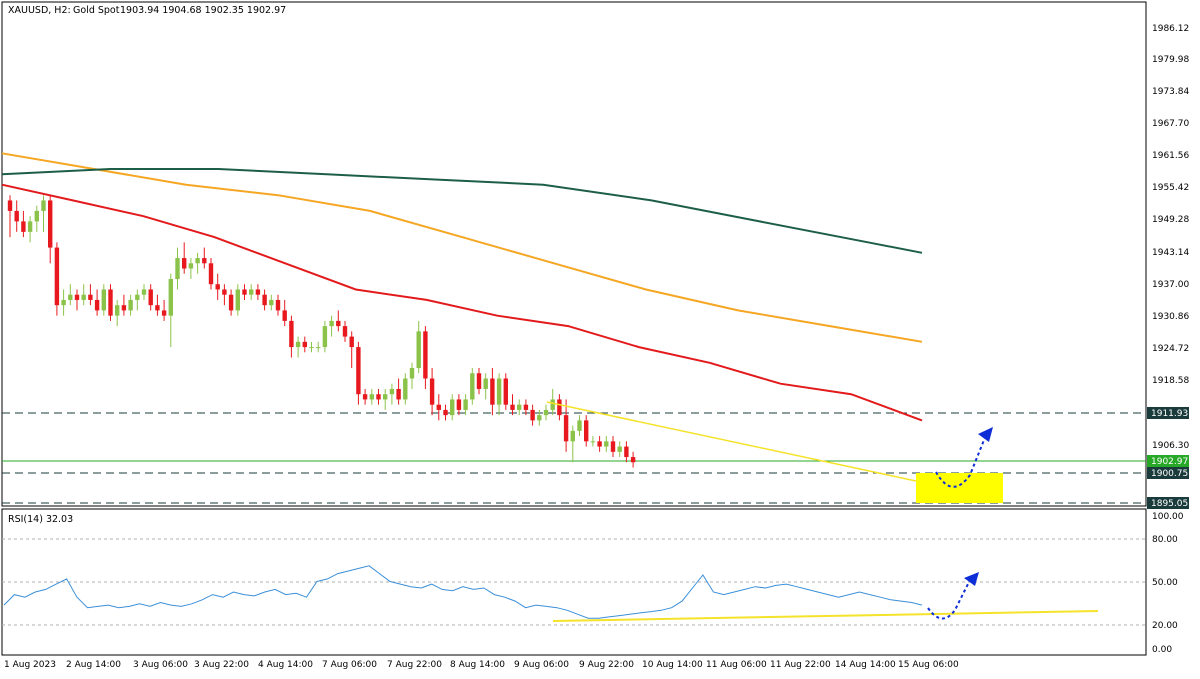  I want to click on price-tick: 1930.86, so click(1170, 317).